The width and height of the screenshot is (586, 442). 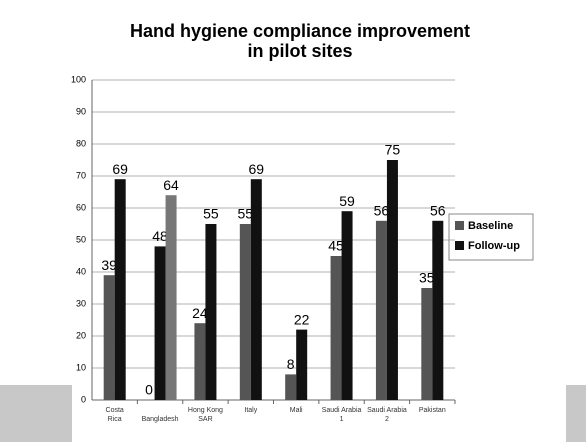 What do you see at coordinates (81, 239) in the screenshot?
I see `y-tick-label: 50` at bounding box center [81, 239].